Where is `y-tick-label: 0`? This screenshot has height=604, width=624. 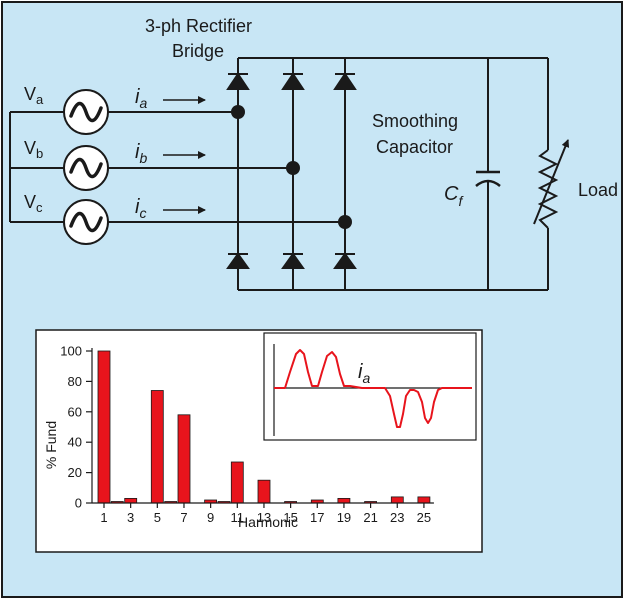 y-tick-label: 0 is located at coordinates (78, 503).